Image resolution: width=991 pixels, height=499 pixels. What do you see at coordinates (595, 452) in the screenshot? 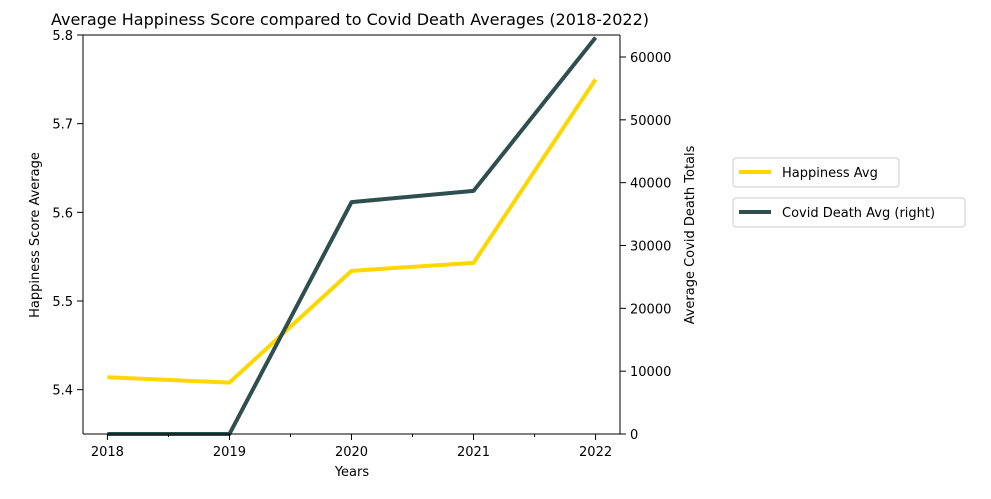
I see `x-tick-label: 2022` at bounding box center [595, 452].